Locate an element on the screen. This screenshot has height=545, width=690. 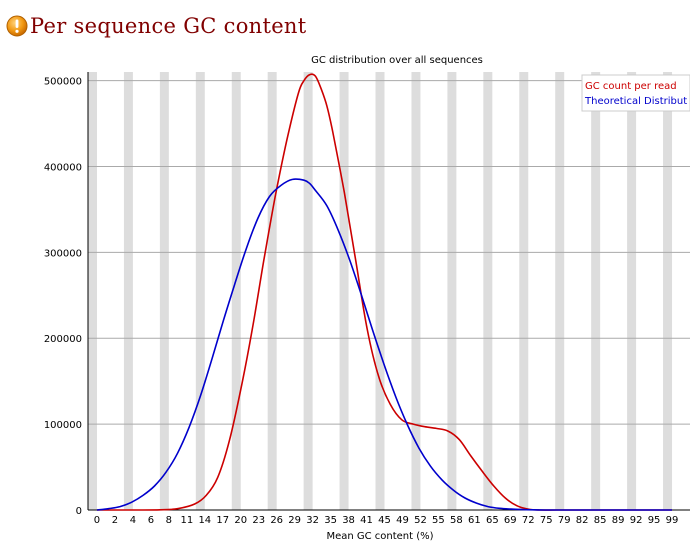
x-tick-label: 75 is located at coordinates (546, 520).